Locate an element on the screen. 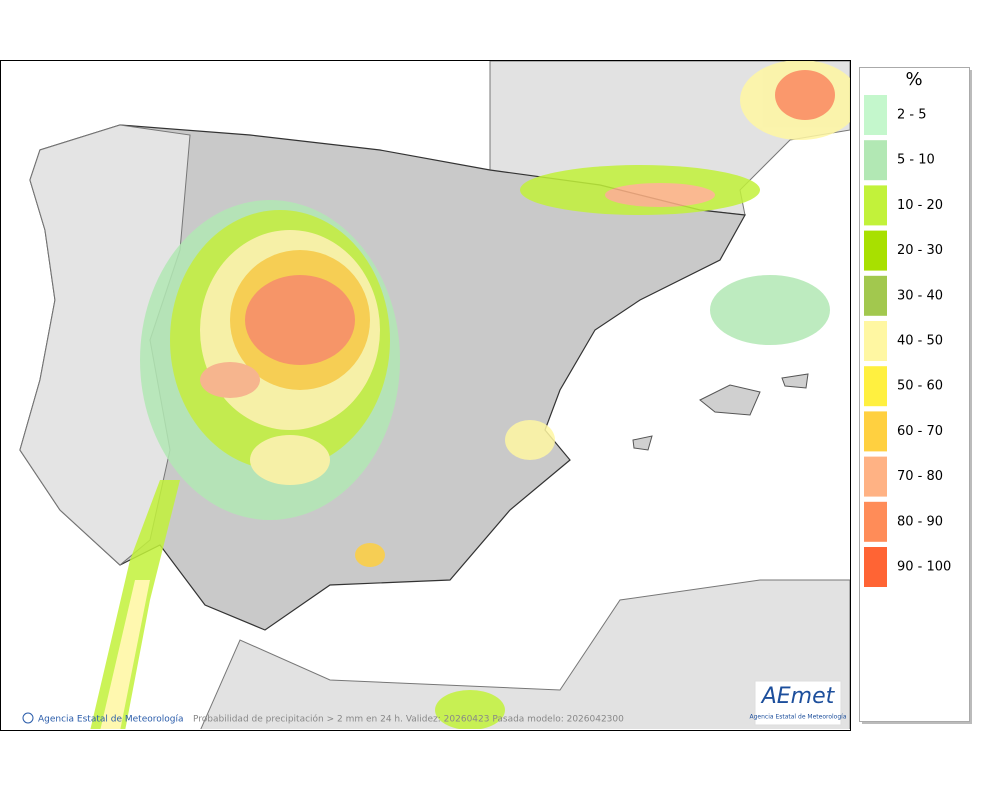  legend-label: 80 - 90 is located at coordinates (920, 521).